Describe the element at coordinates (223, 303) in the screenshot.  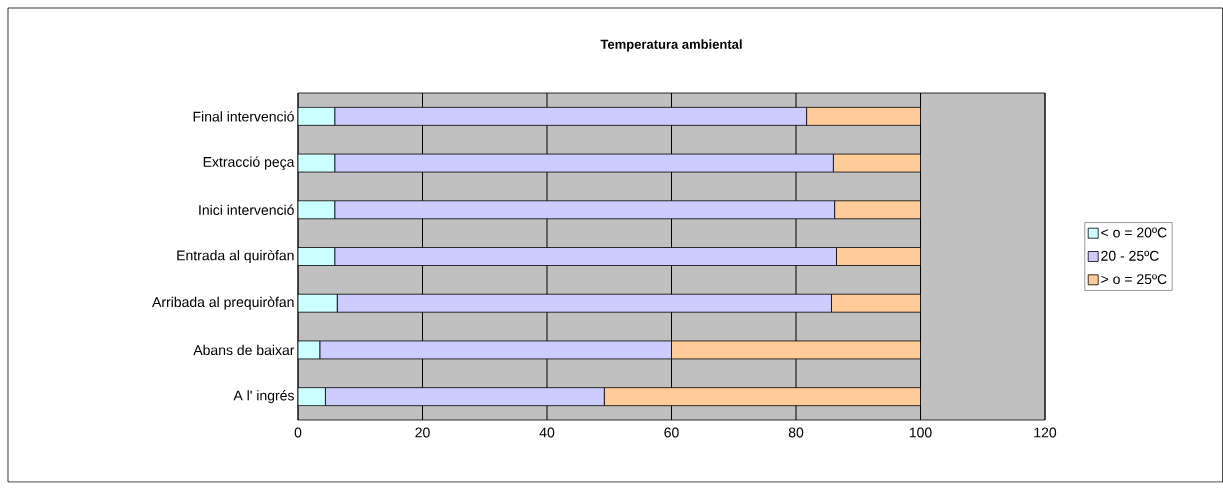
I see `y-tick-label: Arribada al prequiròfan` at that location.